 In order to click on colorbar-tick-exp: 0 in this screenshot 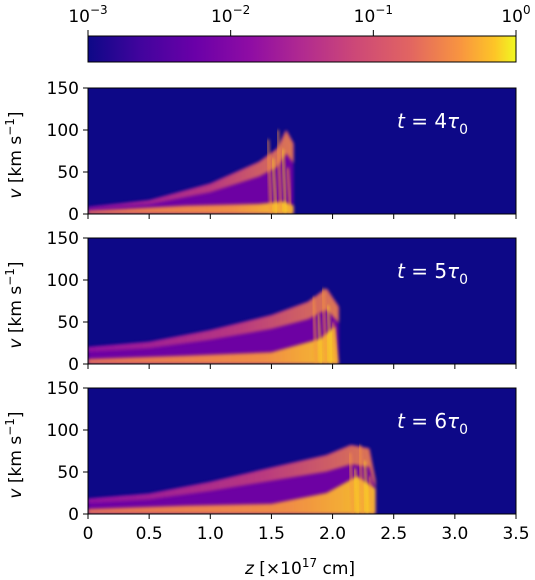, I will do `click(527, 10)`.